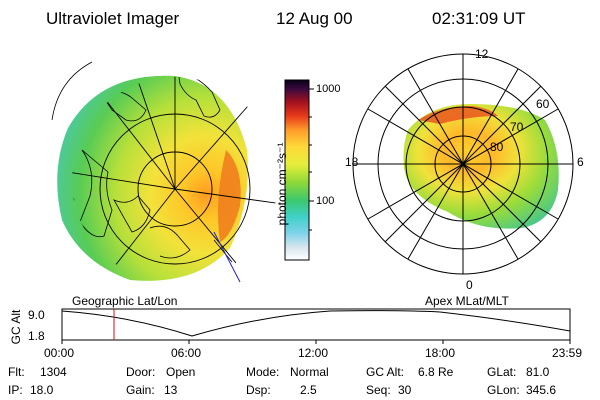  Describe the element at coordinates (538, 372) in the screenshot. I see `info-glat-value: 81.0` at that location.